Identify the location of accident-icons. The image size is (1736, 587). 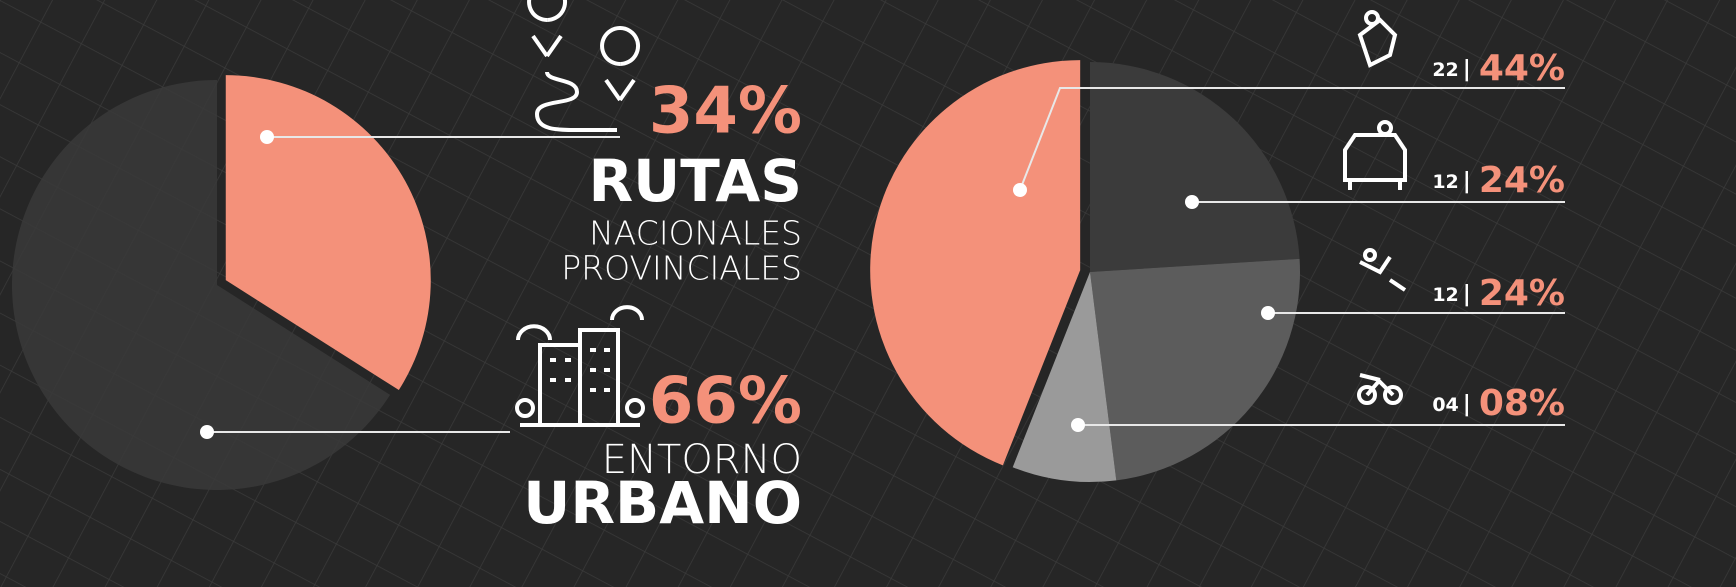
(1375, 207).